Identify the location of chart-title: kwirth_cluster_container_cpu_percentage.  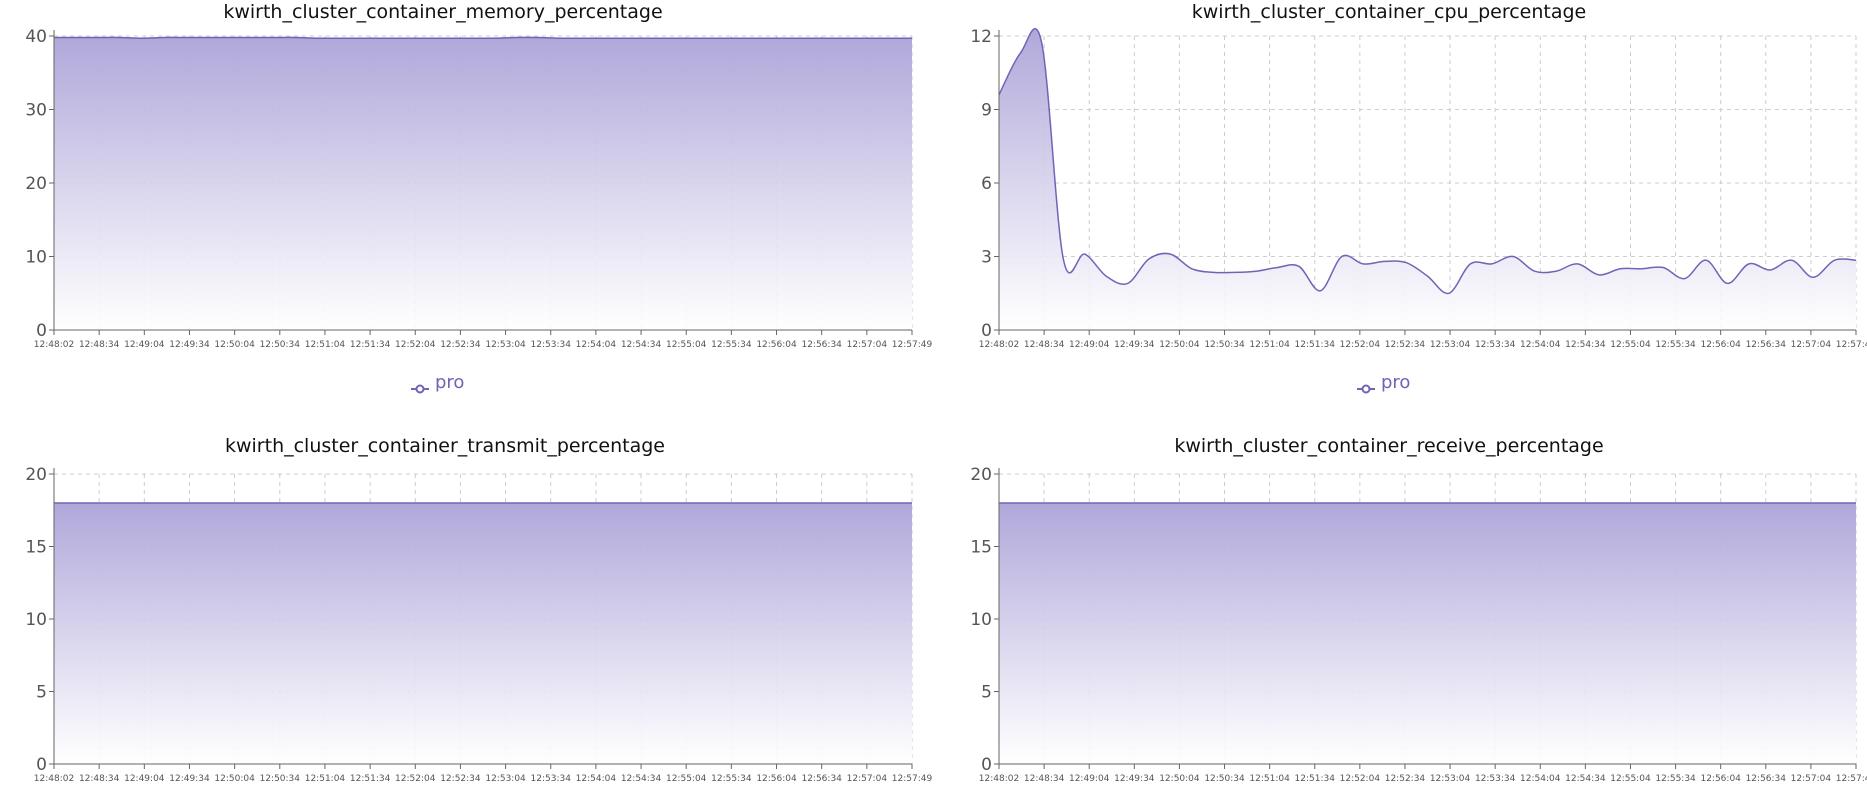
(1389, 12).